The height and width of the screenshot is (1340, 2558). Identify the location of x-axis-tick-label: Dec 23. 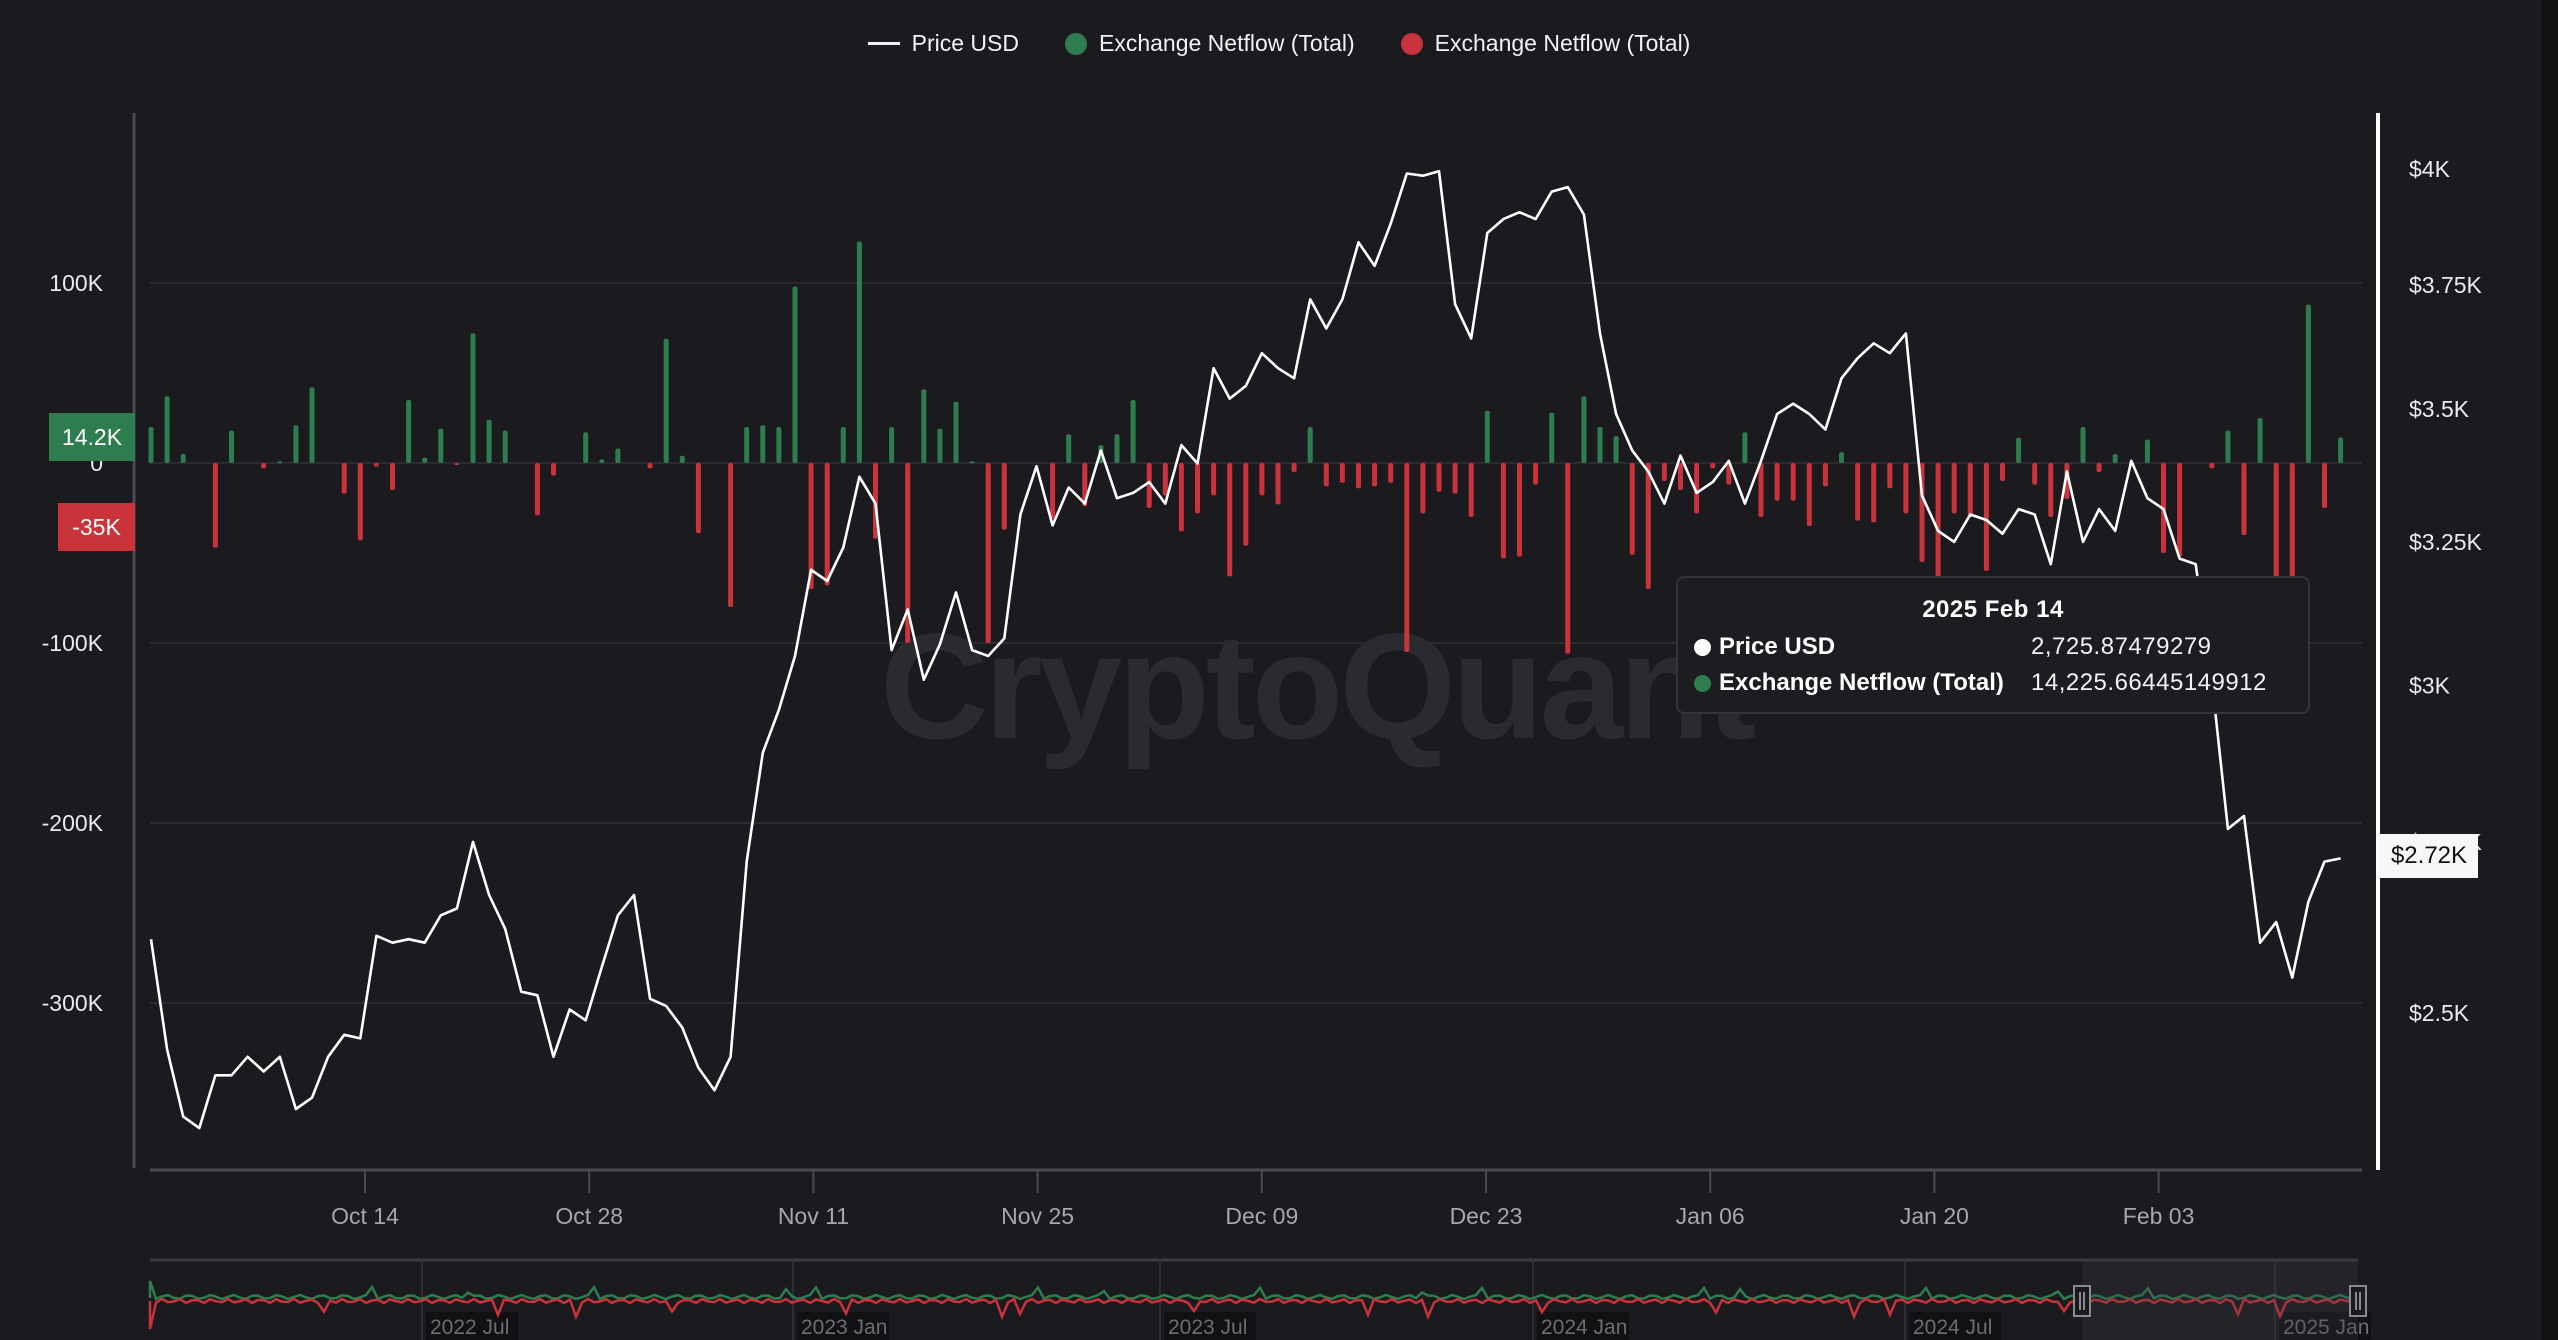
(1486, 1216).